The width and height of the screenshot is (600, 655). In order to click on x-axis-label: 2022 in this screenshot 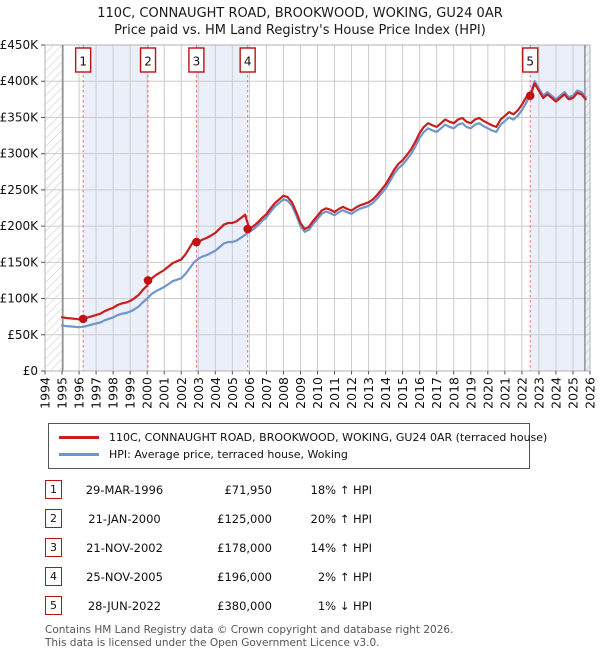, I will do `click(521, 393)`.